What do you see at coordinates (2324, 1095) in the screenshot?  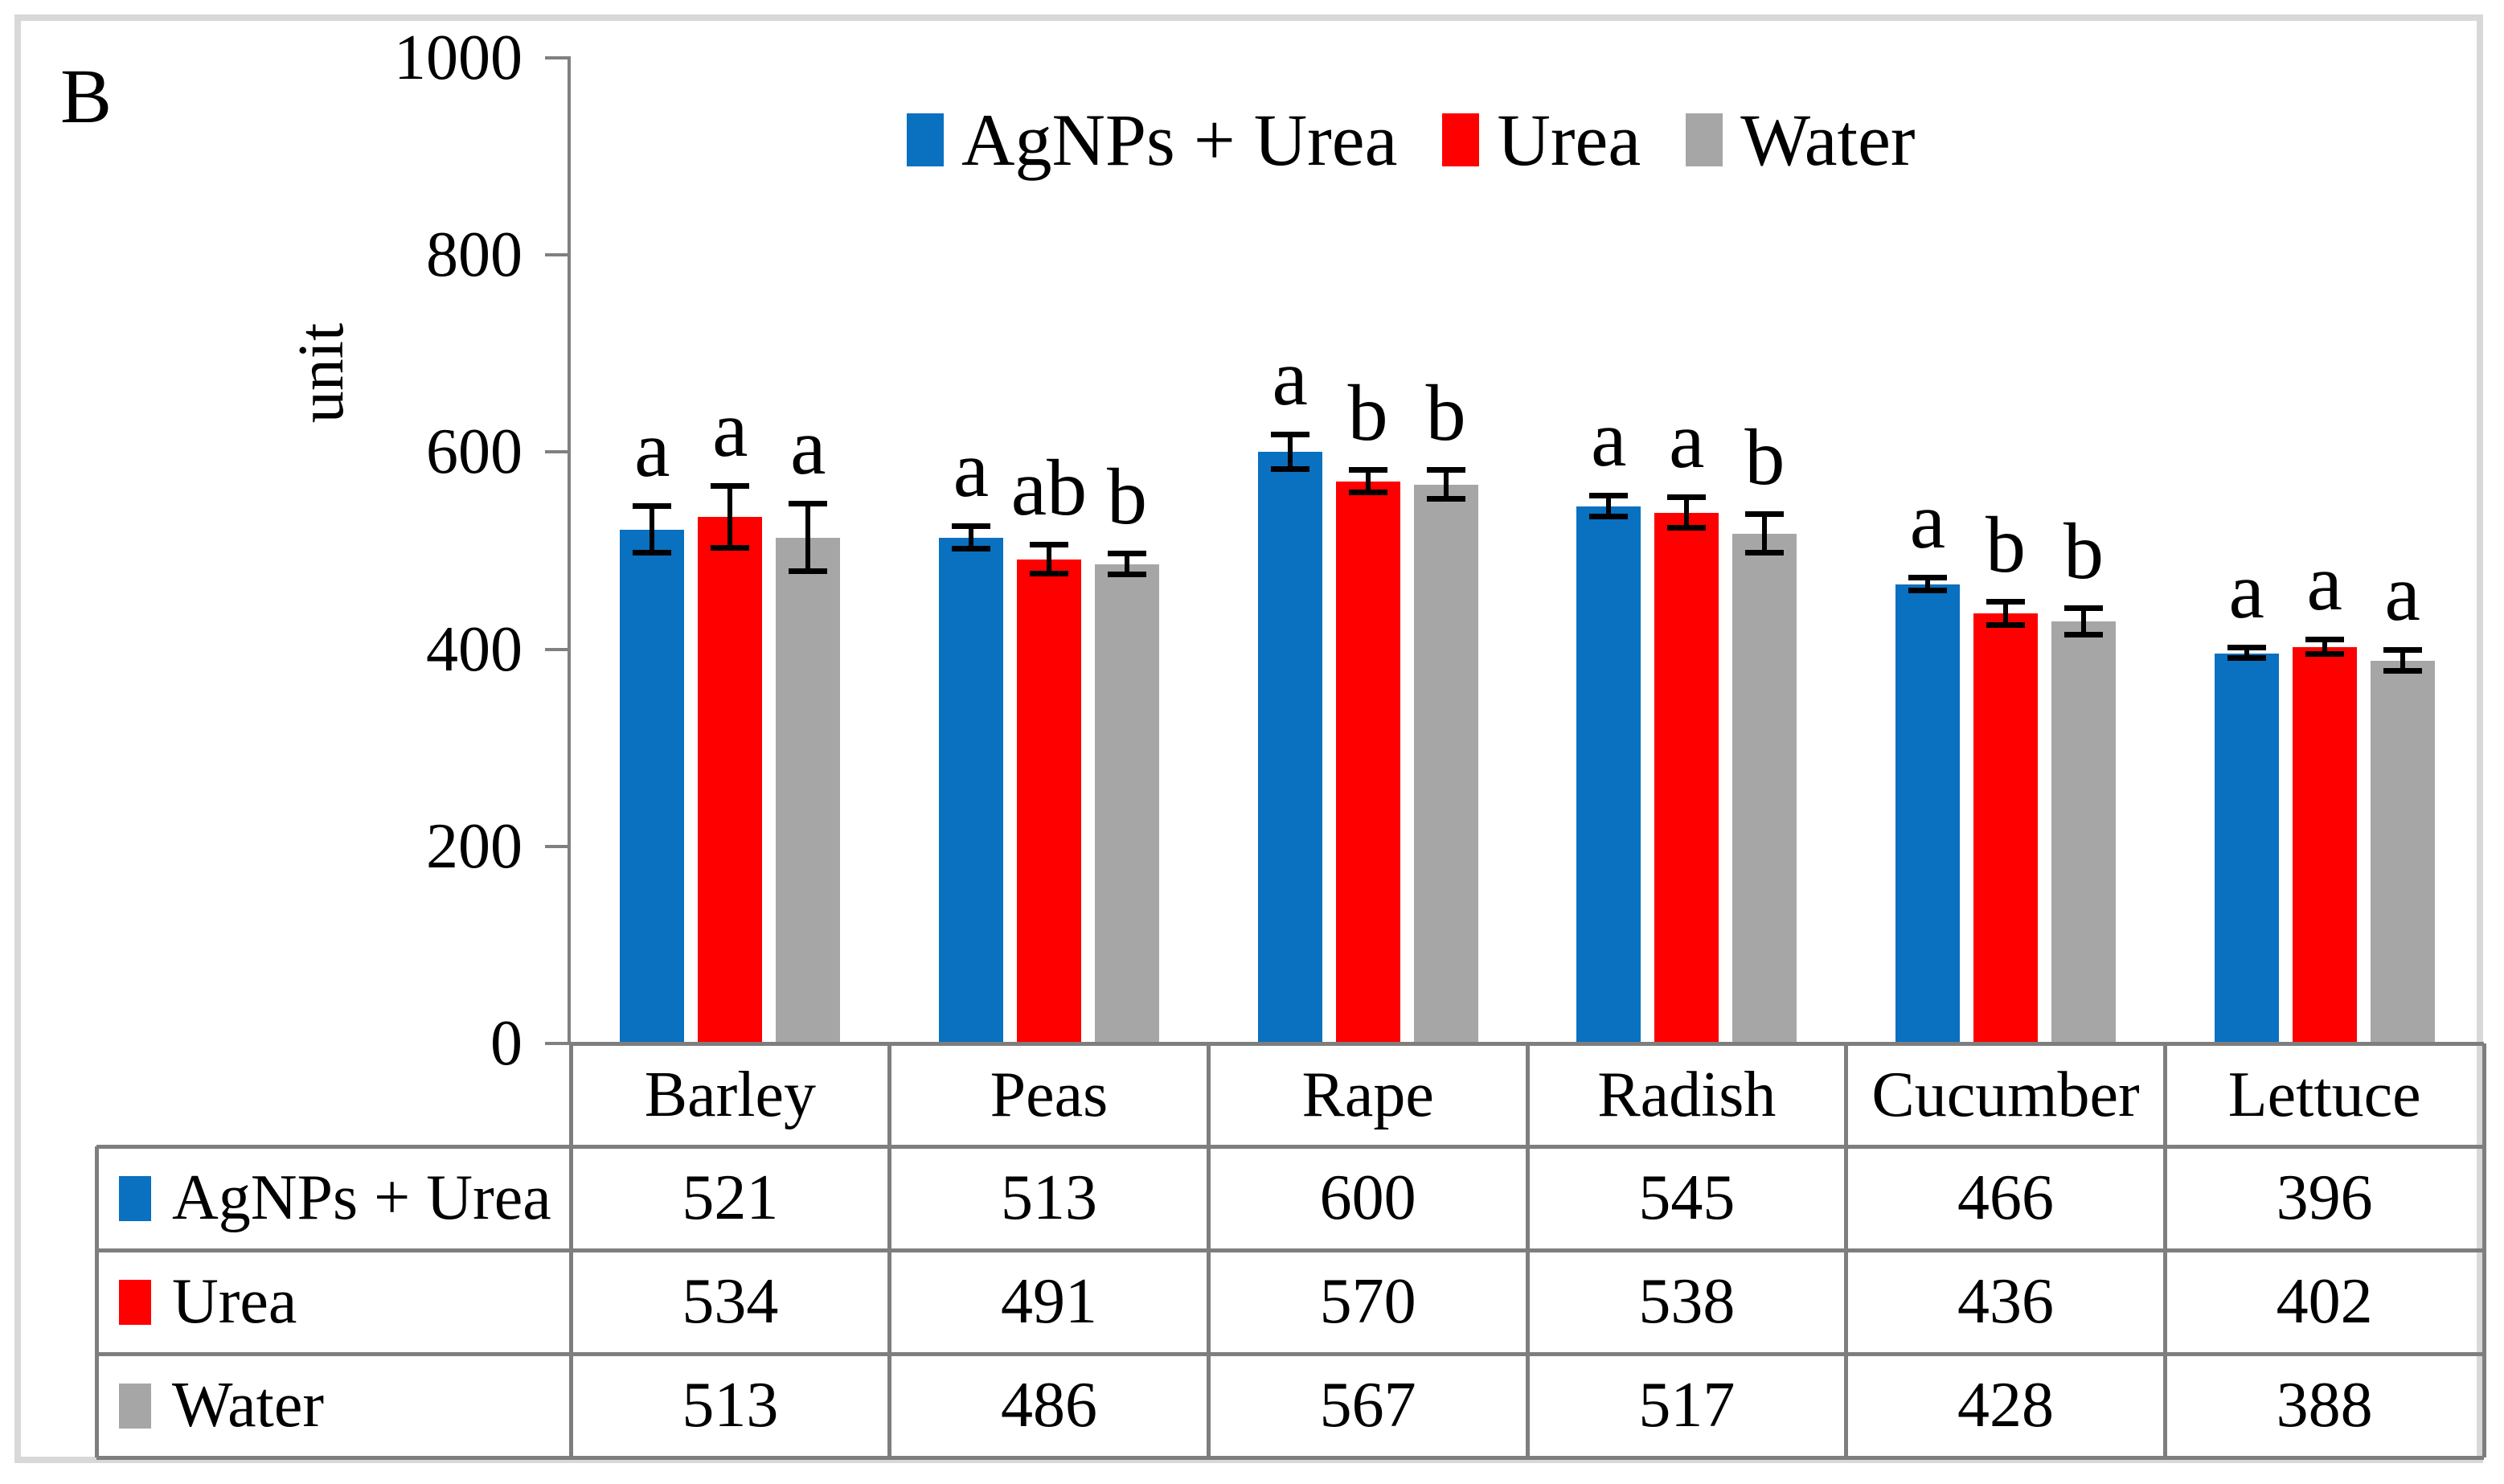 I see `table-header-cell: Lettuce` at bounding box center [2324, 1095].